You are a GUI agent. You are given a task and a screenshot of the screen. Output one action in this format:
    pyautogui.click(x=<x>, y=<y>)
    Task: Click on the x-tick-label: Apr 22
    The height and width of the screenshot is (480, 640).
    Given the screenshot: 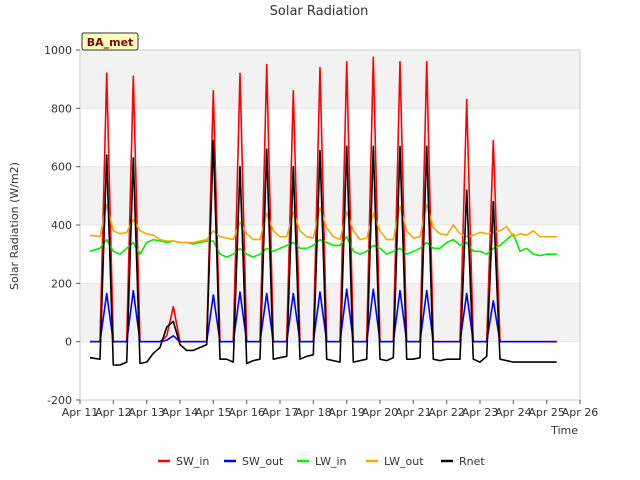 What is the action you would take?
    pyautogui.click(x=446, y=412)
    